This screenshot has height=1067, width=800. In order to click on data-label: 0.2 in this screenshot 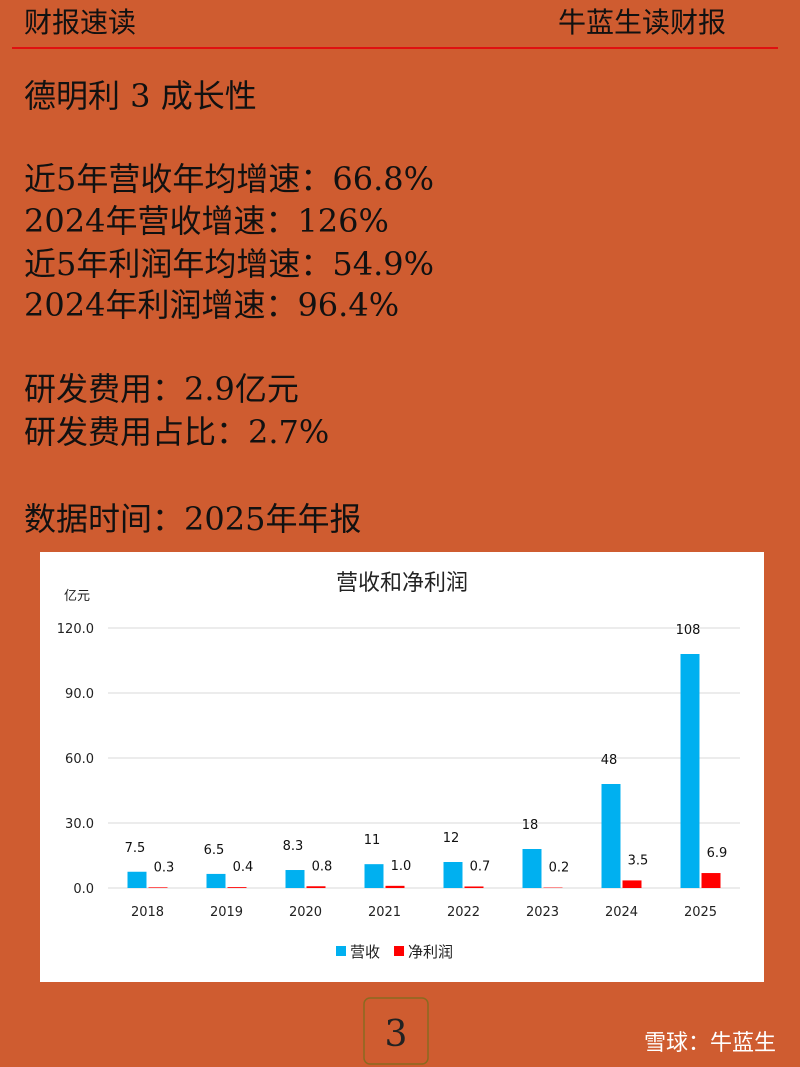, I will do `click(559, 868)`.